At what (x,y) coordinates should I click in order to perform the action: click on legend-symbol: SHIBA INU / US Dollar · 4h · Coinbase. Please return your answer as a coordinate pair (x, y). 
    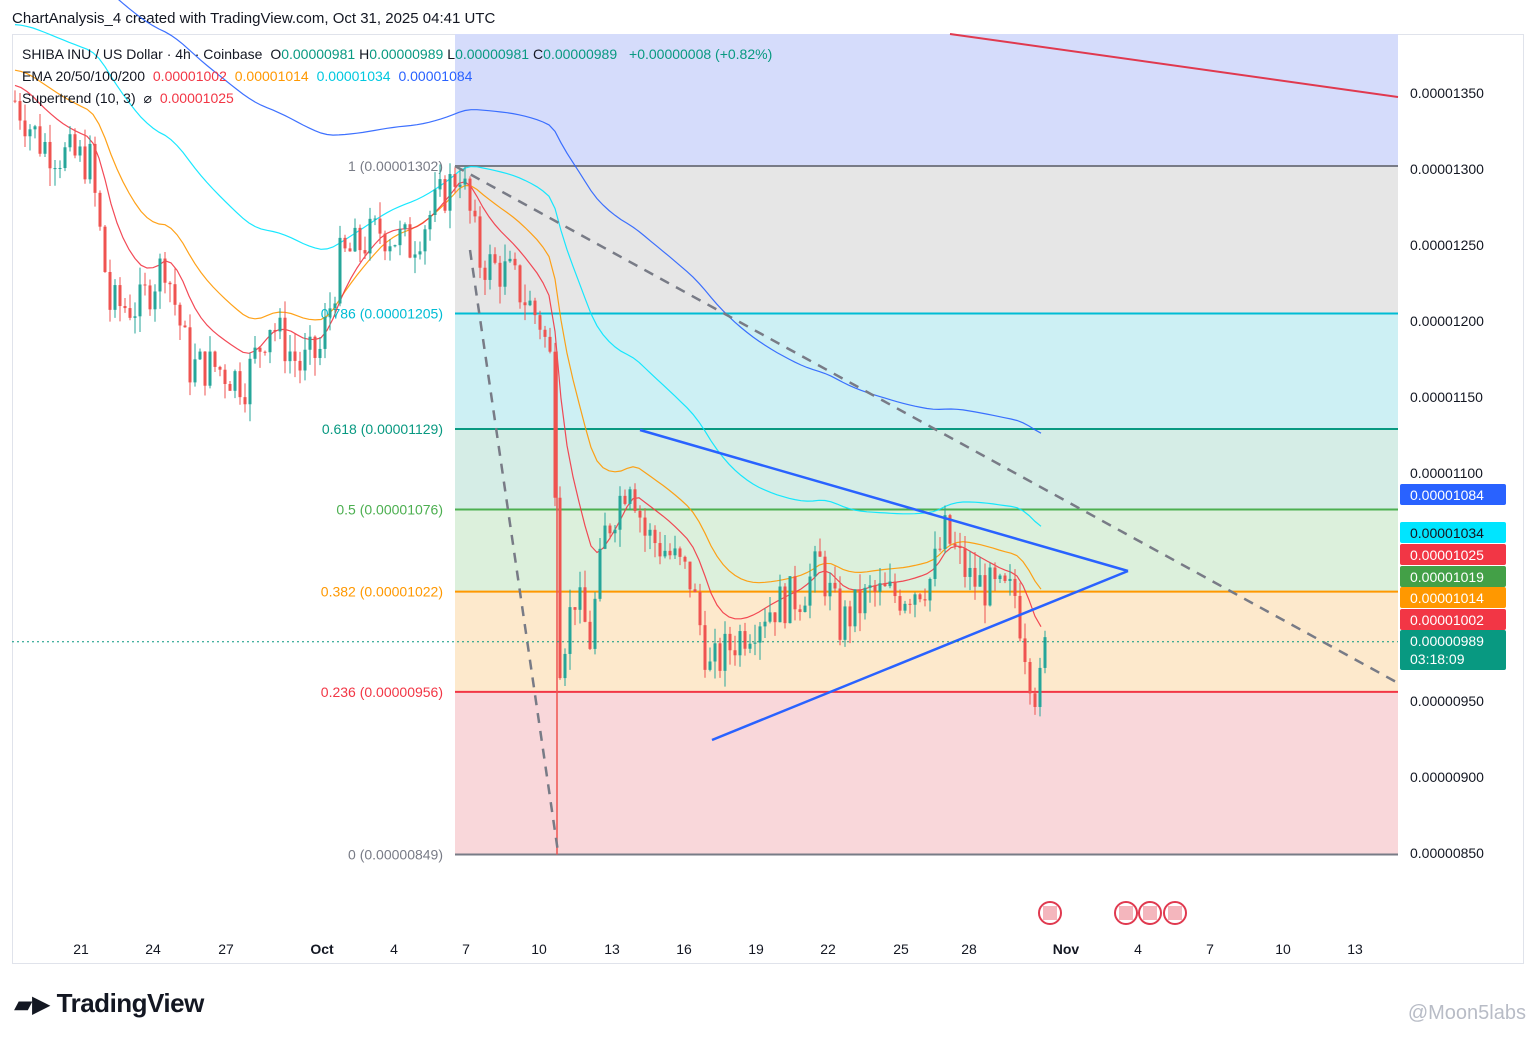
    Looking at the image, I should click on (142, 54).